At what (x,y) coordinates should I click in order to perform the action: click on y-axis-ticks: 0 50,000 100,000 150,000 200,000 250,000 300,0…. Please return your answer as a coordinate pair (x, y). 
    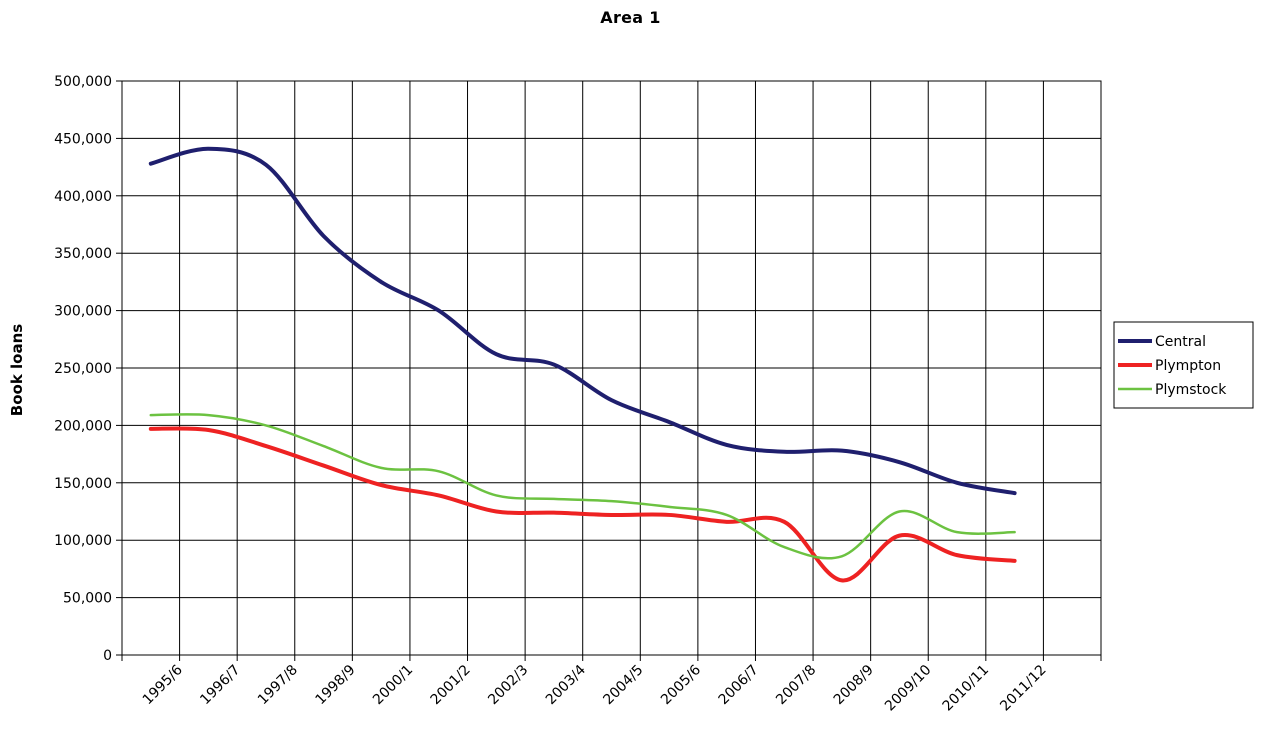
    Looking at the image, I should click on (88, 369).